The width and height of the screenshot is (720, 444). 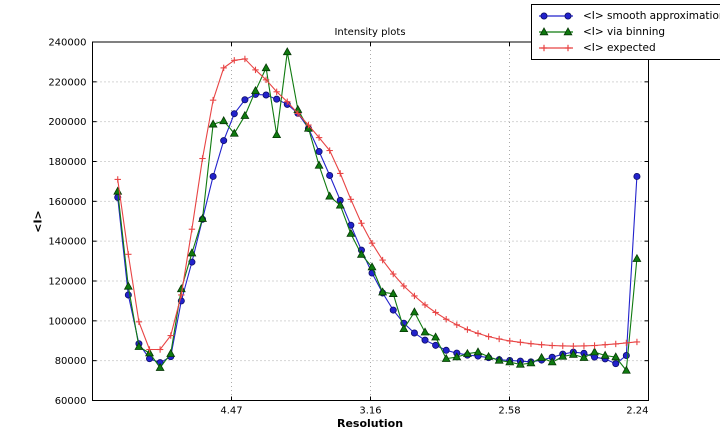 I want to click on legend-label: <I> smooth approximation, so click(x=651, y=16).